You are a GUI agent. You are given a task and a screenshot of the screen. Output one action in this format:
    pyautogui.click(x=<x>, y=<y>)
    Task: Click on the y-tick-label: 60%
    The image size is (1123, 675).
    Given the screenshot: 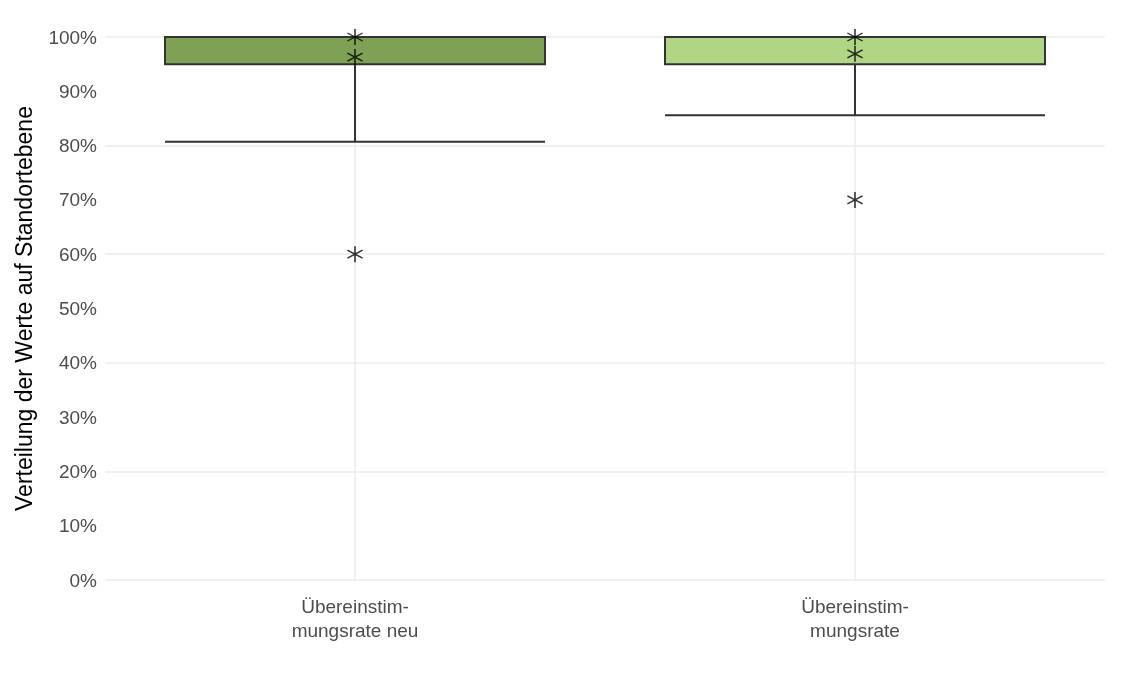 What is the action you would take?
    pyautogui.click(x=78, y=254)
    